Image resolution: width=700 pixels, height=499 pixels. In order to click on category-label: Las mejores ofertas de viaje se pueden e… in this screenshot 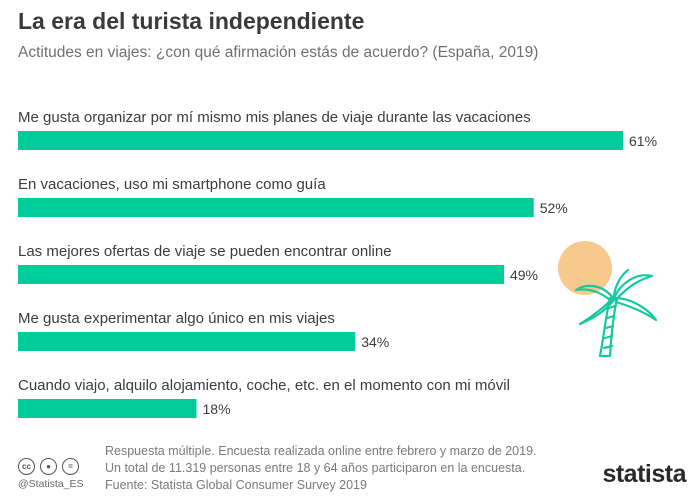, I will do `click(205, 251)`.